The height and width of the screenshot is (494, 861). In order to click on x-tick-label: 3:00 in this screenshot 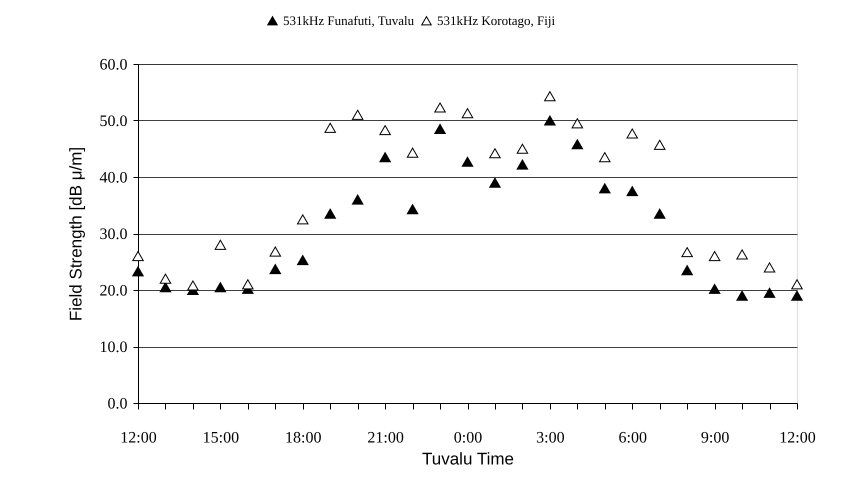, I will do `click(550, 438)`.